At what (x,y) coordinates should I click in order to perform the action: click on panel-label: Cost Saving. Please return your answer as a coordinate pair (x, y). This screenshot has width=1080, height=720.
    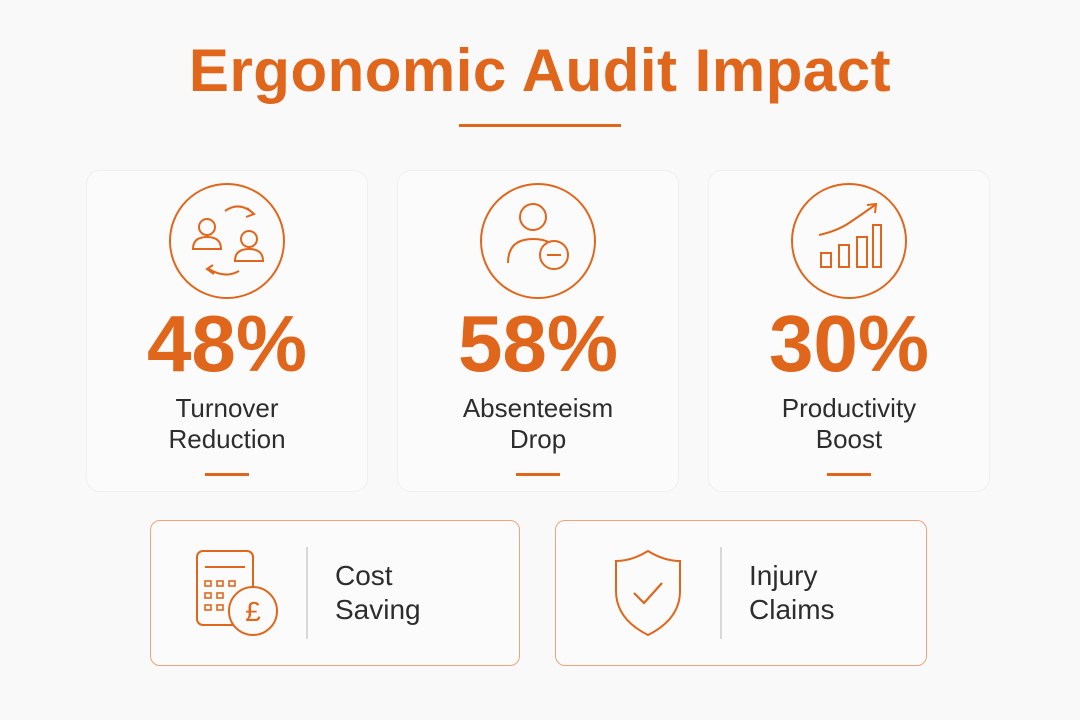
    Looking at the image, I should click on (378, 592).